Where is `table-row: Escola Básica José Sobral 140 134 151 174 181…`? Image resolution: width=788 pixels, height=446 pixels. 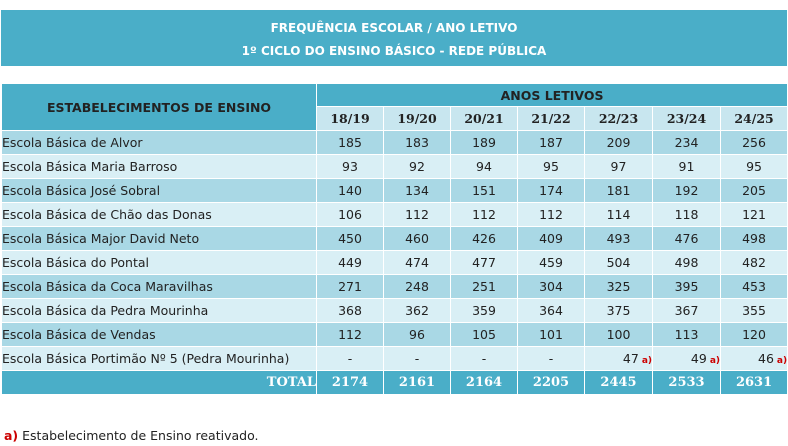 table-row: Escola Básica José Sobral 140 134 151 174 181… is located at coordinates (394, 190).